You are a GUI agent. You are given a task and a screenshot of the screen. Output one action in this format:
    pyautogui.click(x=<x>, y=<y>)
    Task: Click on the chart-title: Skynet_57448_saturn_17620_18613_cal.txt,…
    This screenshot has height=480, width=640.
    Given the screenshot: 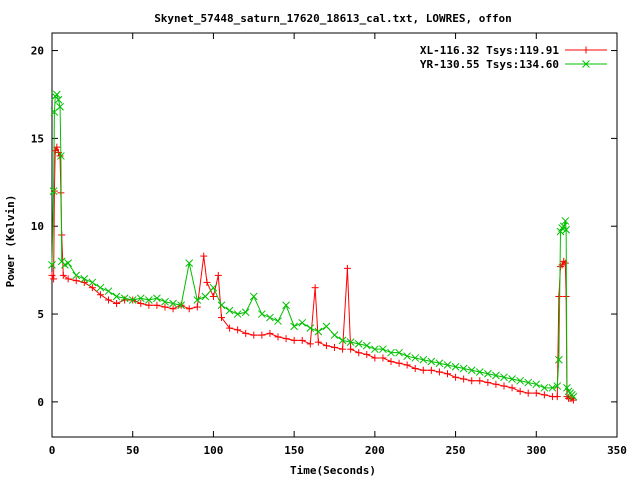 What is the action you would take?
    pyautogui.click(x=333, y=18)
    